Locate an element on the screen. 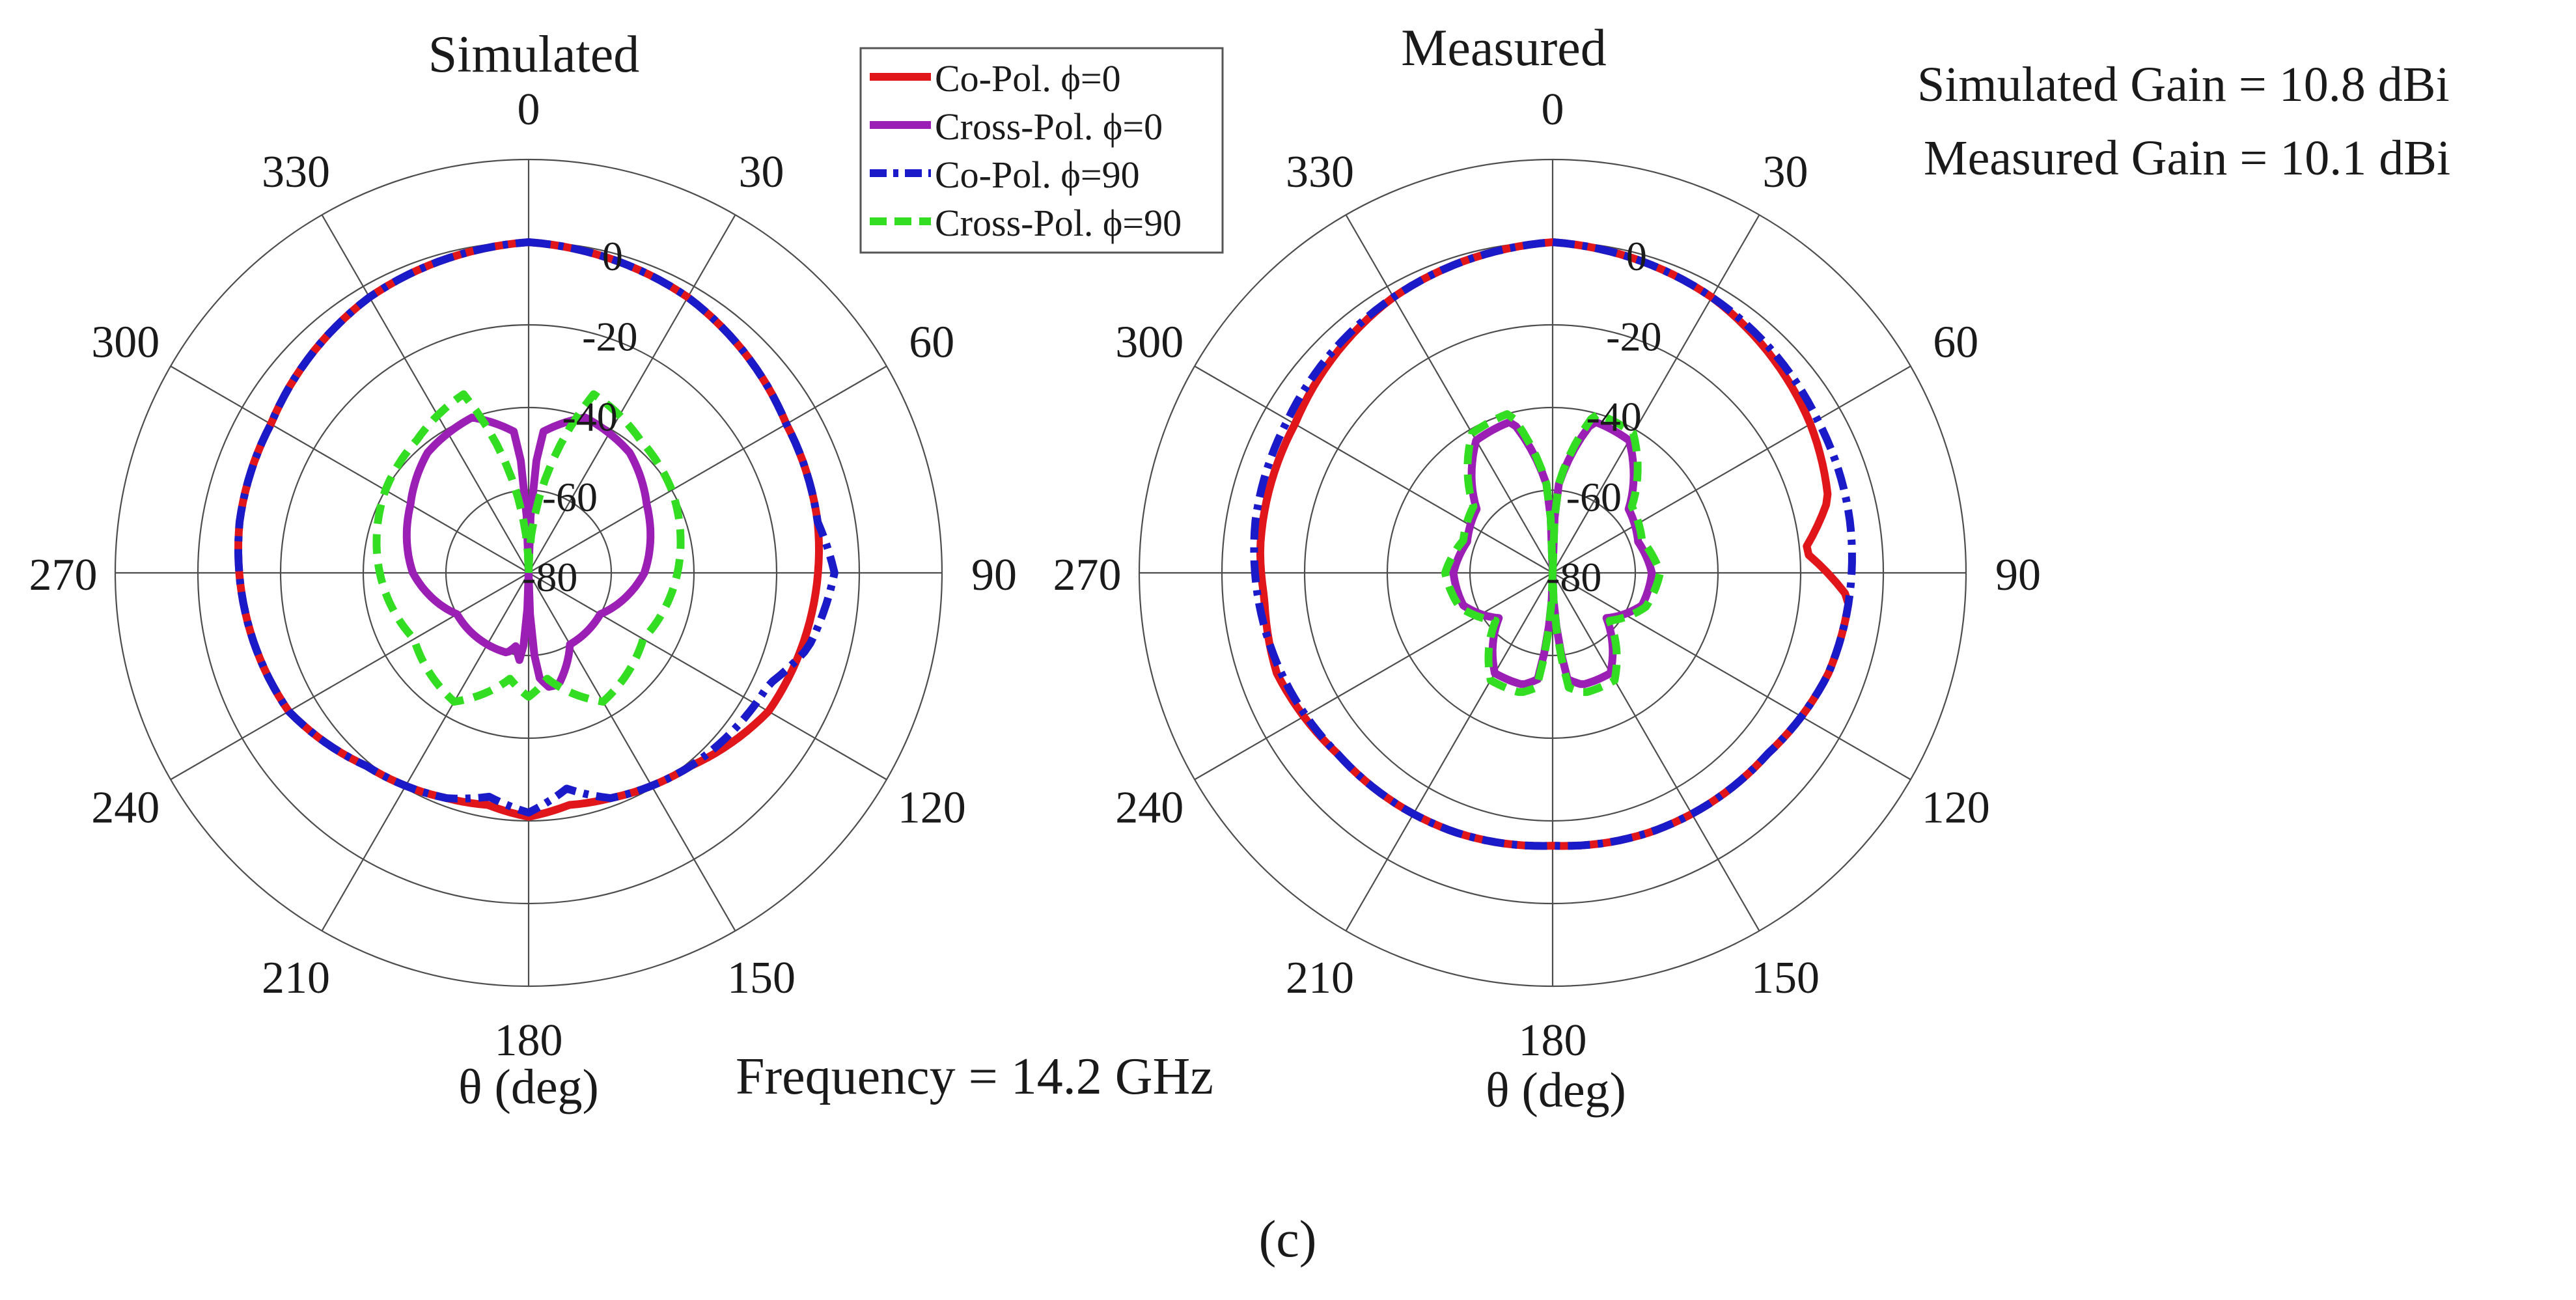  legend-label: Co-Pol. ϕ=0 is located at coordinates (1028, 79).